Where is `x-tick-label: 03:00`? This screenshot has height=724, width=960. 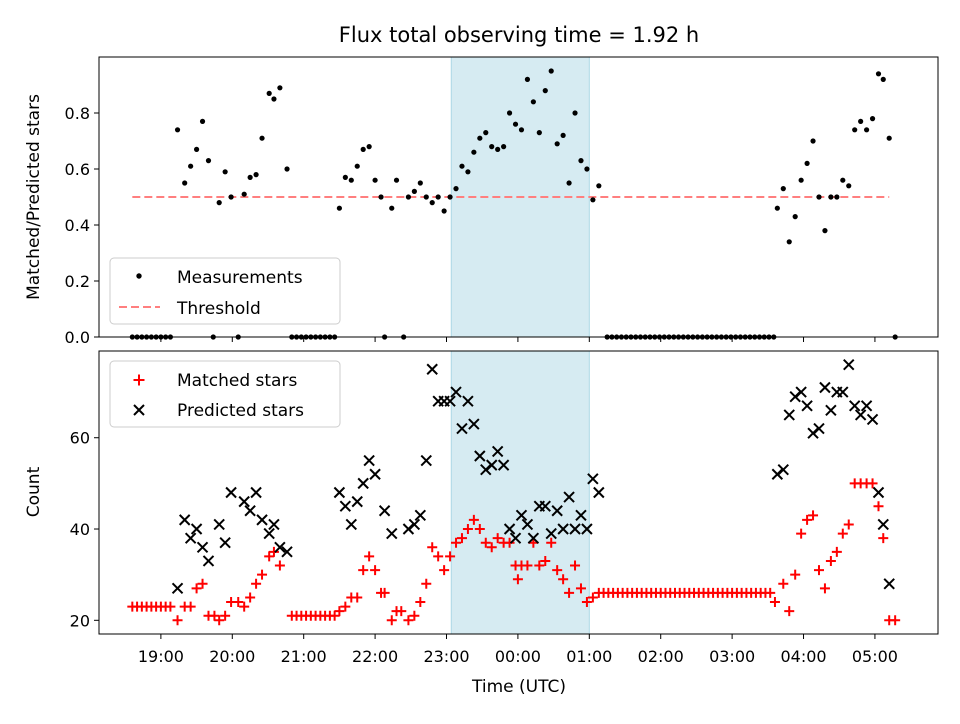
x-tick-label: 03:00 is located at coordinates (732, 656).